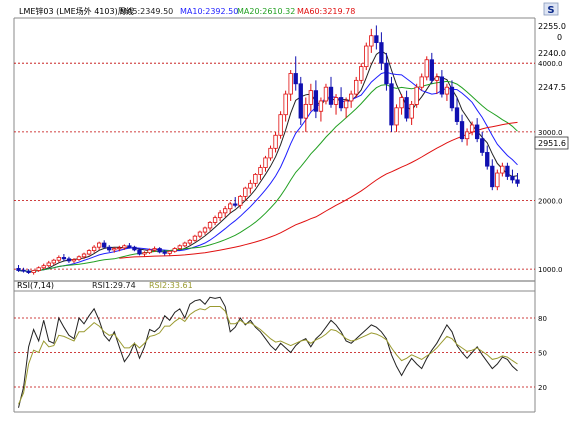  Describe the element at coordinates (274, 352) in the screenshot. I see `rsi-grid` at that location.